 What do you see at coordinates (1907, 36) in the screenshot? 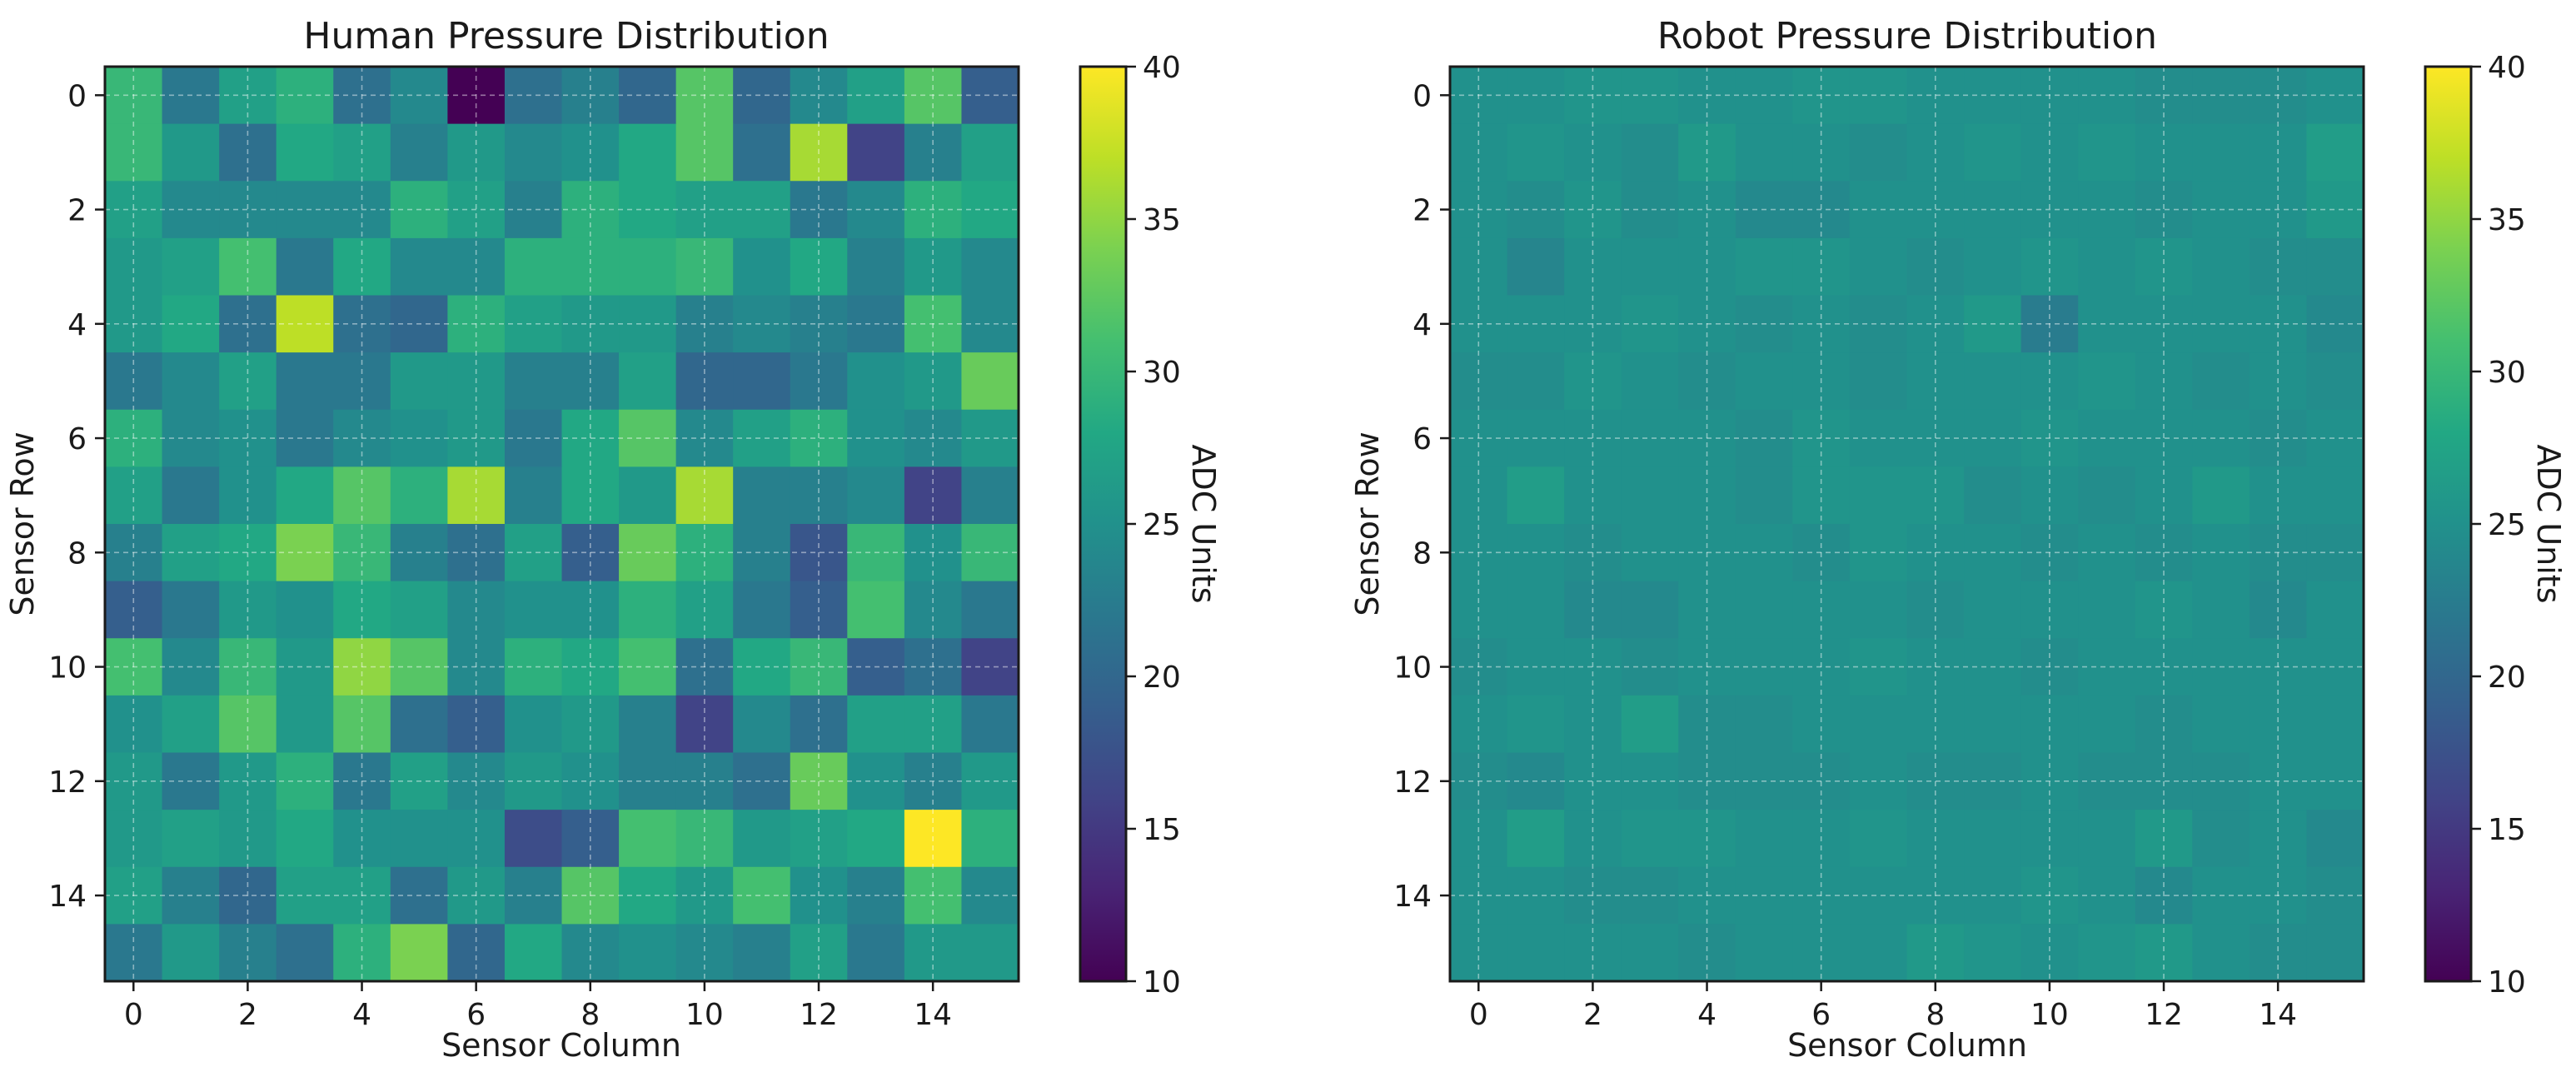
I see `chart-title: Robot Pressure Distribution` at bounding box center [1907, 36].